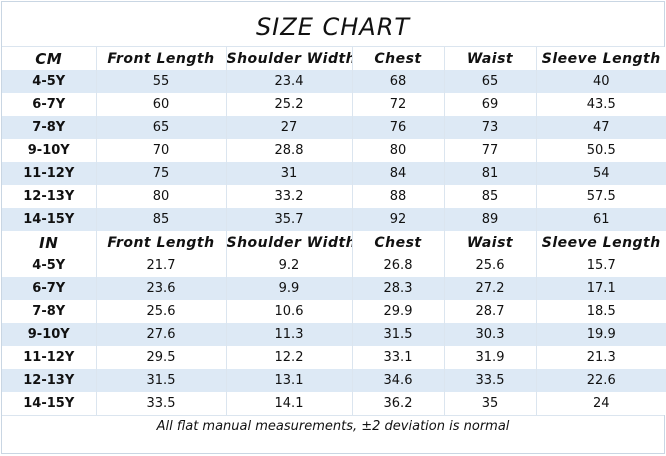 The width and height of the screenshot is (666, 456). What do you see at coordinates (161, 403) in the screenshot?
I see `cell: 33.5` at bounding box center [161, 403].